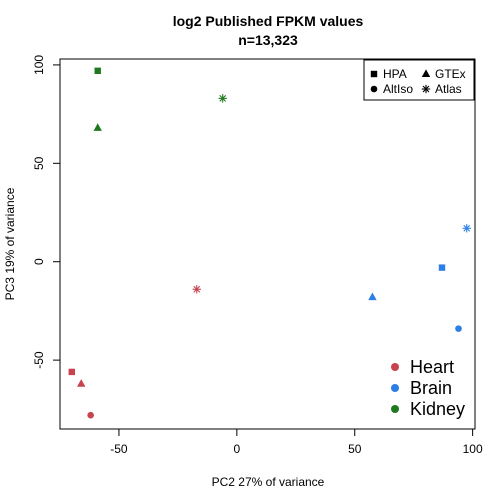  Describe the element at coordinates (437, 409) in the screenshot. I see `legend-kidney-label: Kidney` at that location.